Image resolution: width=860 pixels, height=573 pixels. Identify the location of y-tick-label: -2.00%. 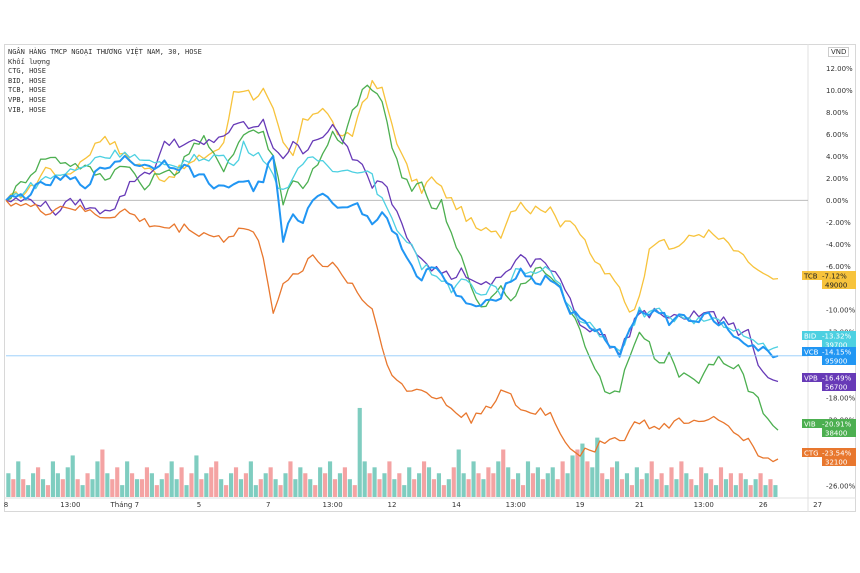
(838, 223).